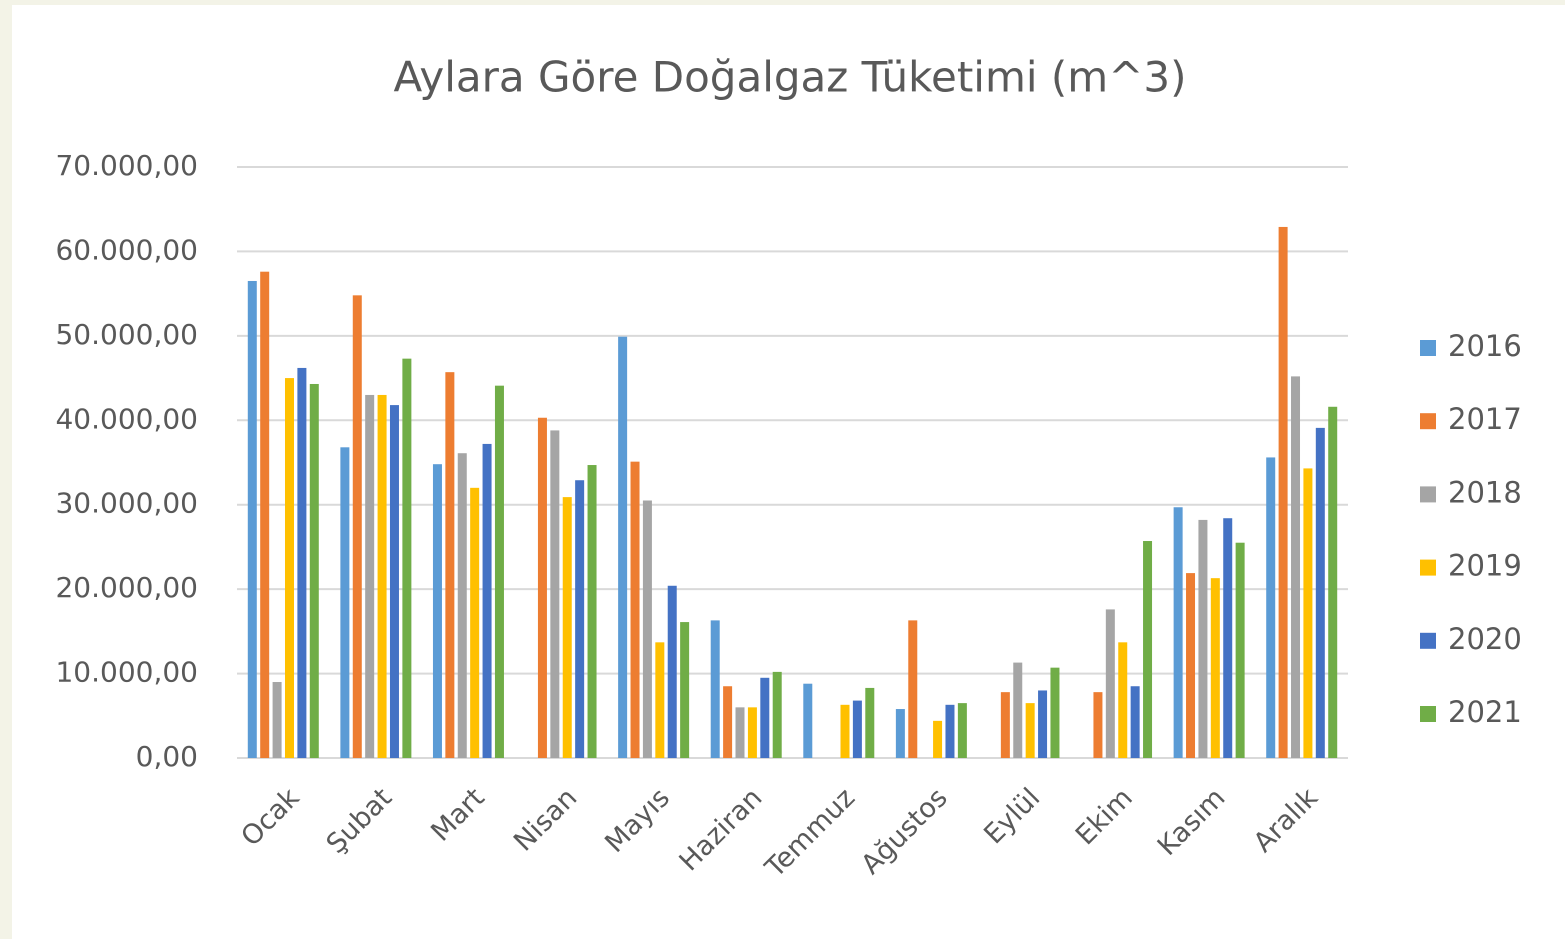 The width and height of the screenshot is (1565, 939). What do you see at coordinates (126, 249) in the screenshot?
I see `y-tick-label: 60.000,00` at bounding box center [126, 249].